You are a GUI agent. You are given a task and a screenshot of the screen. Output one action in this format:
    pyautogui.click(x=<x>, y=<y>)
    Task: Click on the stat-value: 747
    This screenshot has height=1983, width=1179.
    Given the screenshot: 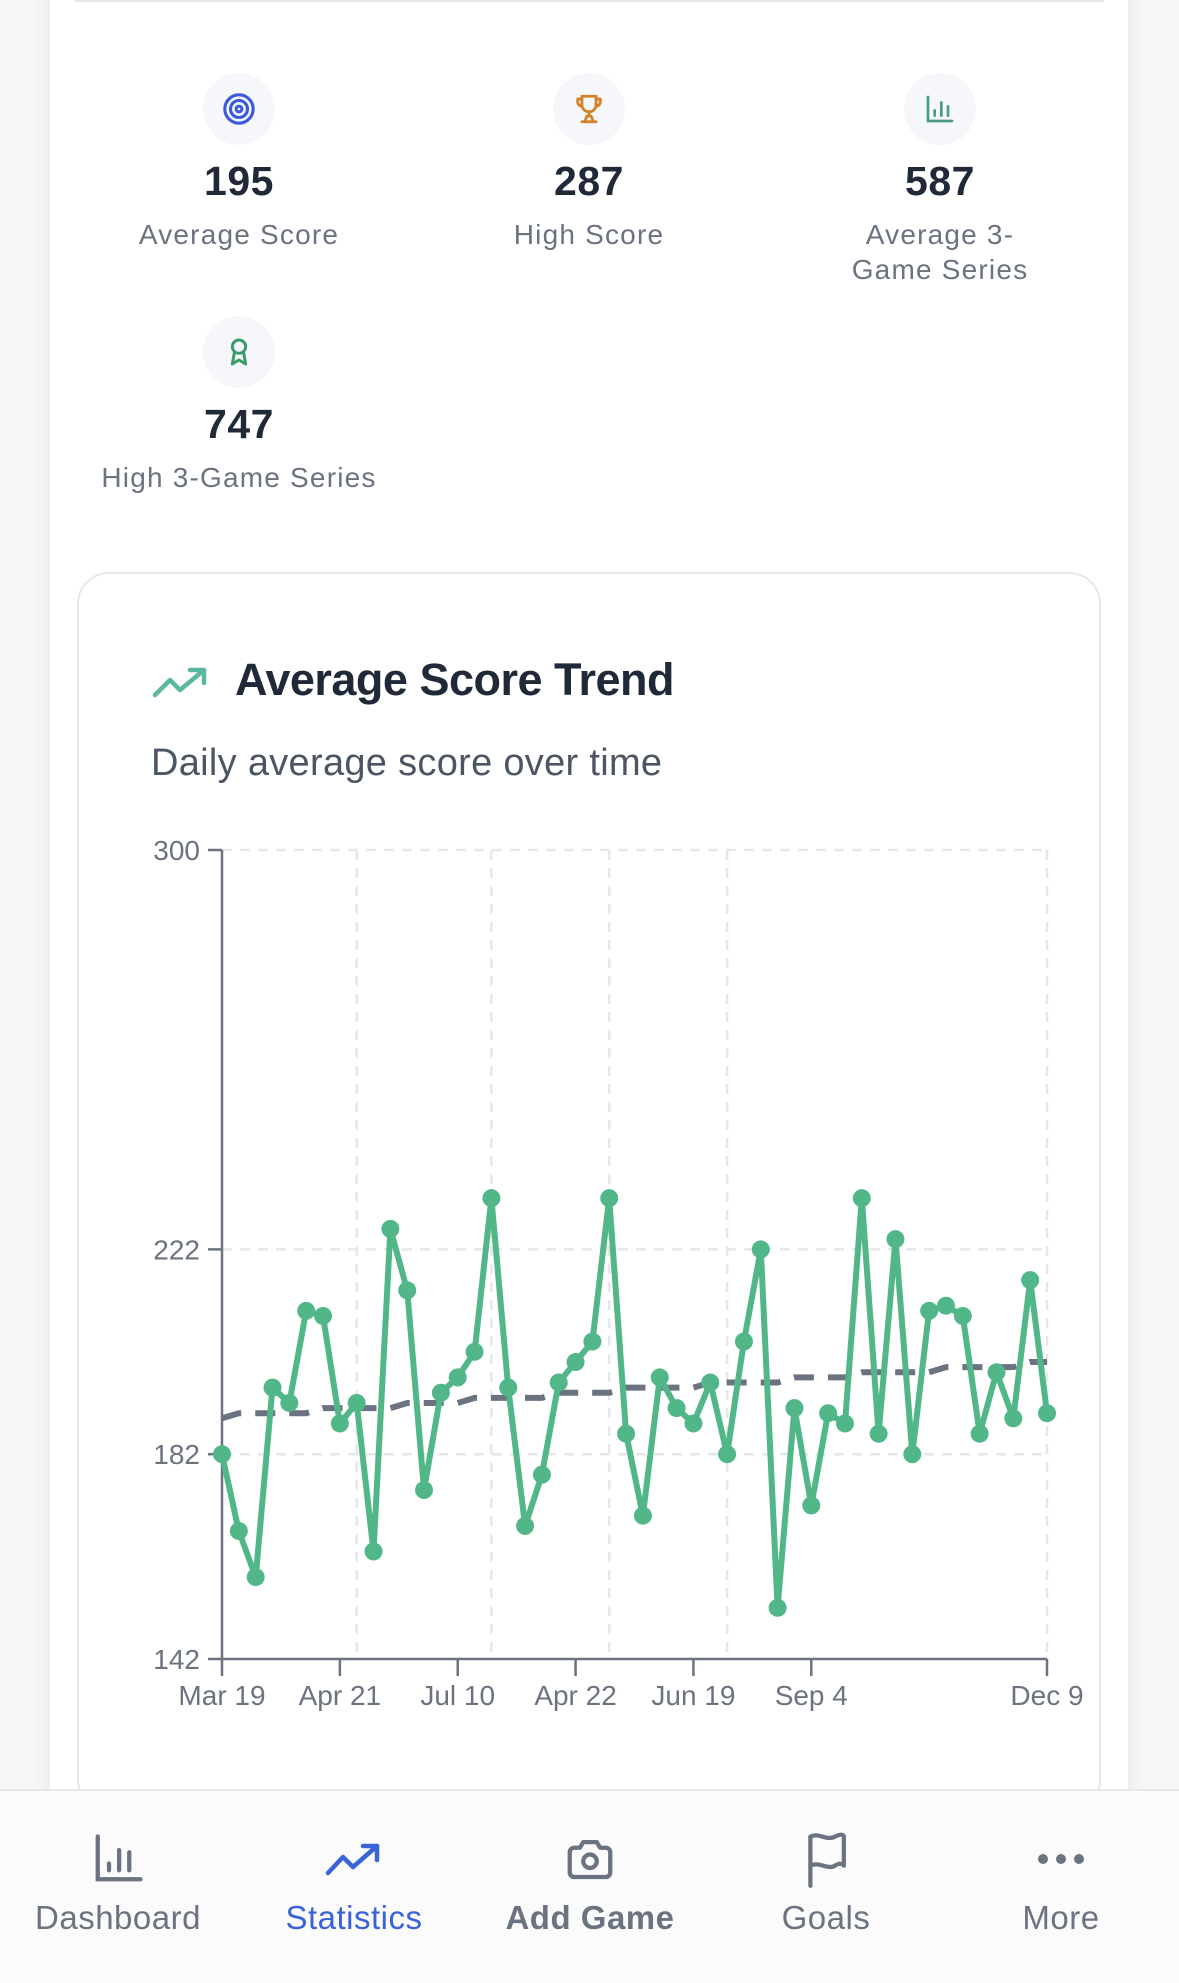 What is the action you would take?
    pyautogui.click(x=239, y=424)
    